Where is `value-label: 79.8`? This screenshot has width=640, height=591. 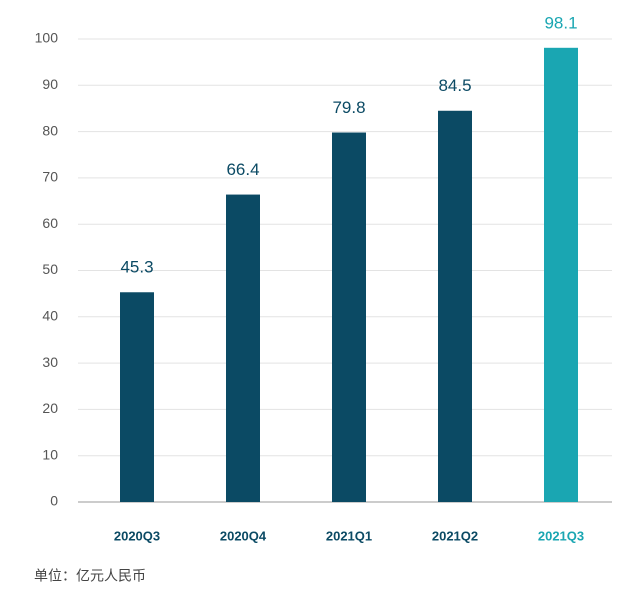 value-label: 79.8 is located at coordinates (348, 107).